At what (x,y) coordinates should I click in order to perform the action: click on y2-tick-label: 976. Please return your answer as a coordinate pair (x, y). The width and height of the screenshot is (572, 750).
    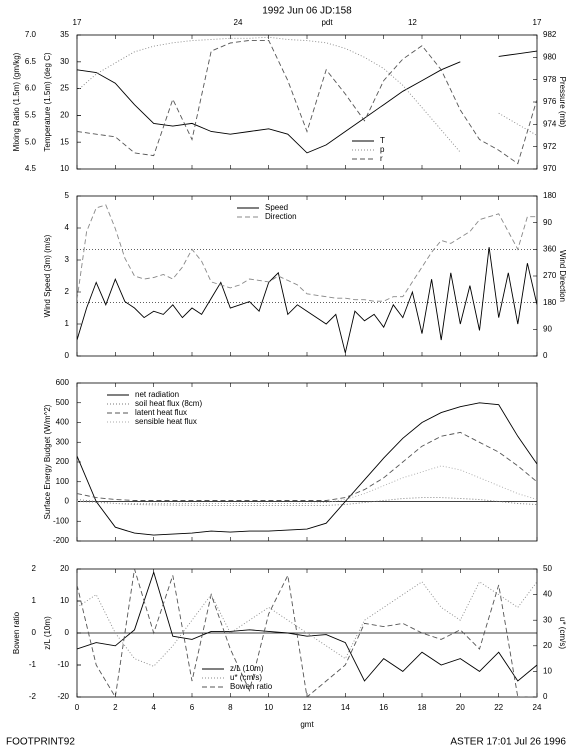
    Looking at the image, I should click on (550, 101).